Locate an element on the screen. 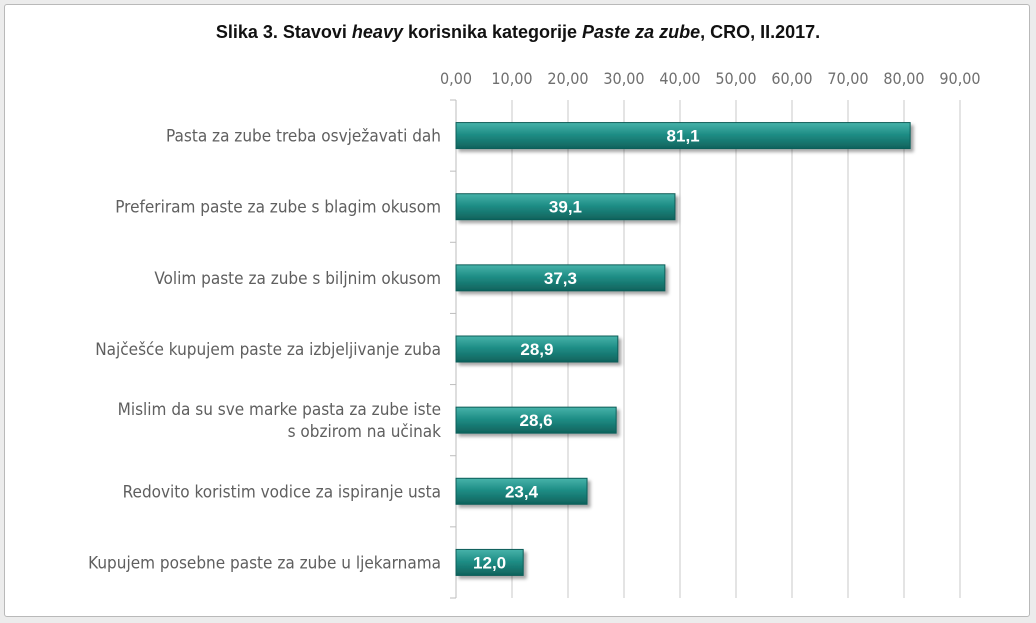 This screenshot has height=623, width=1036. category-label-2: Volim paste za zube s biljnim okusom is located at coordinates (297, 279).